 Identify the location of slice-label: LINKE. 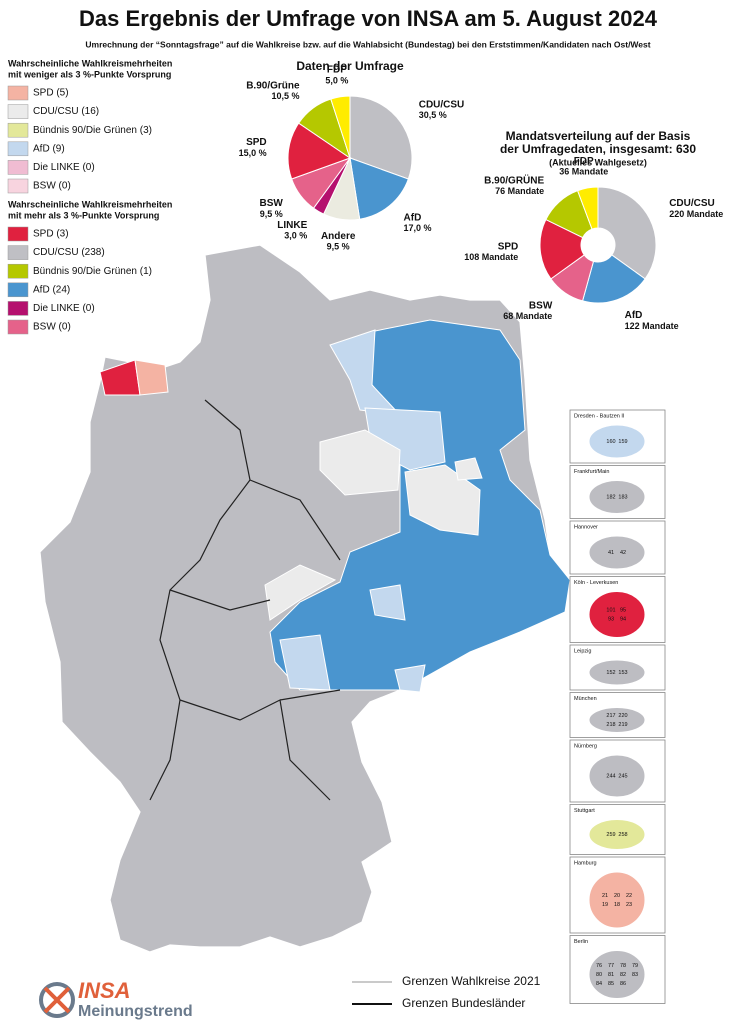
(292, 225).